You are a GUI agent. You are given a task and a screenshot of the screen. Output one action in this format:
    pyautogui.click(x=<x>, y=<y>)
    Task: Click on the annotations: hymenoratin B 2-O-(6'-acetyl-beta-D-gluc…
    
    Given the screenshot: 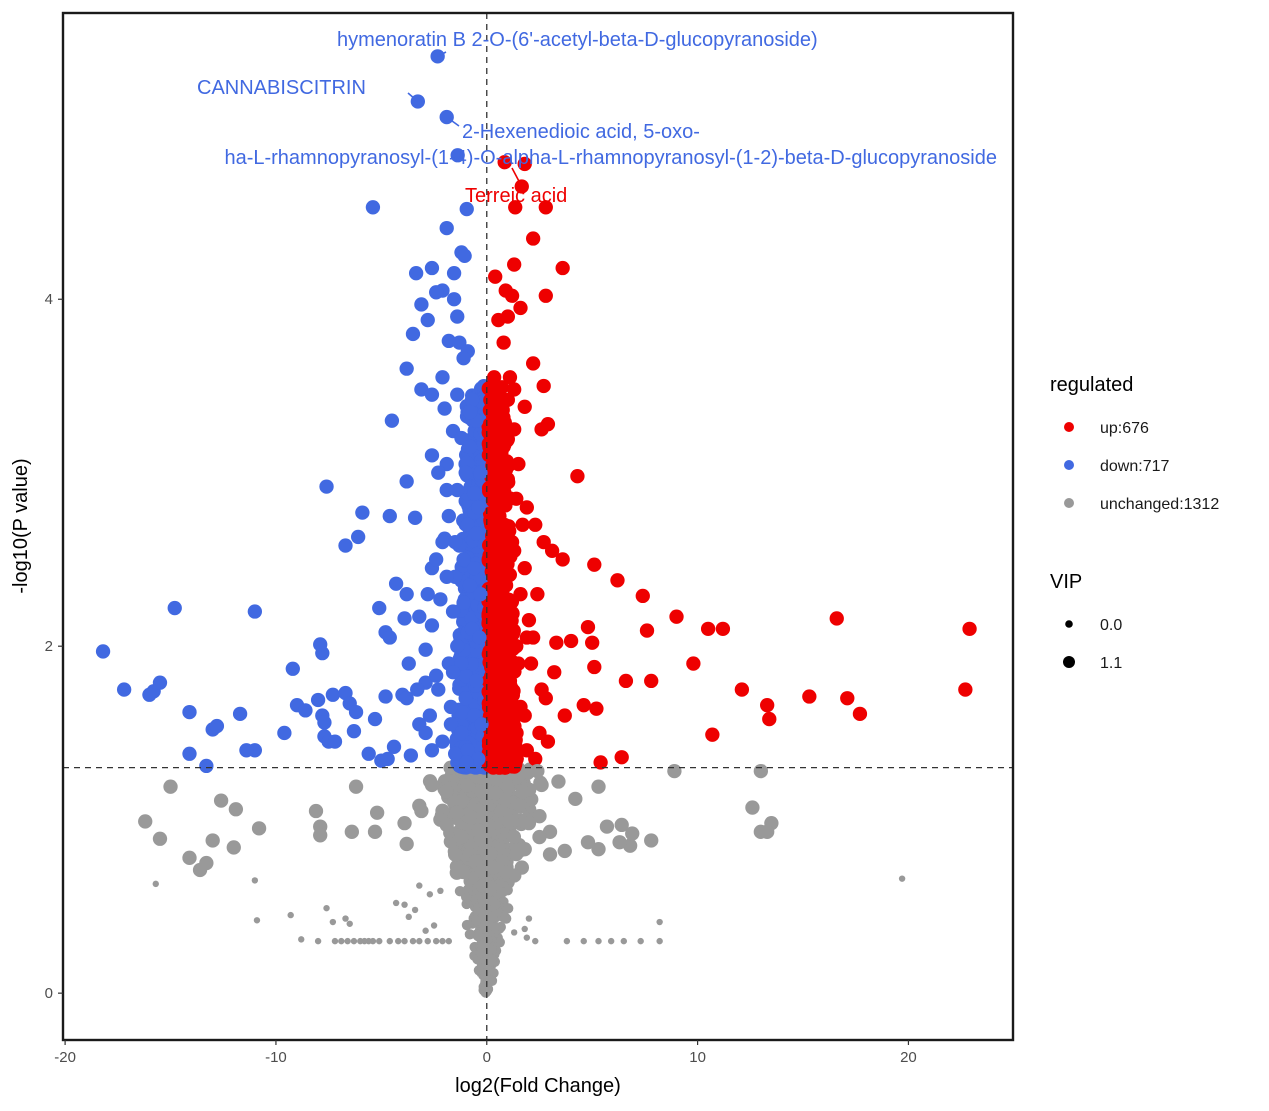 What is the action you would take?
    pyautogui.click(x=597, y=118)
    